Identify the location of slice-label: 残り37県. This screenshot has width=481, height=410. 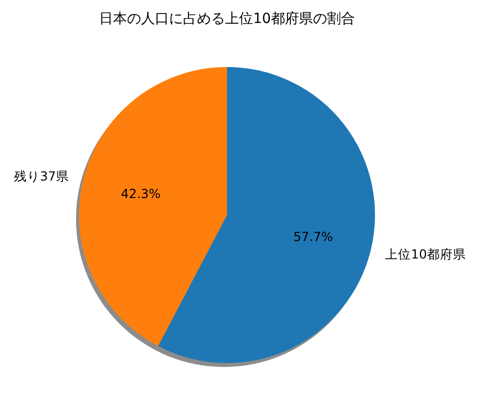
(41, 176).